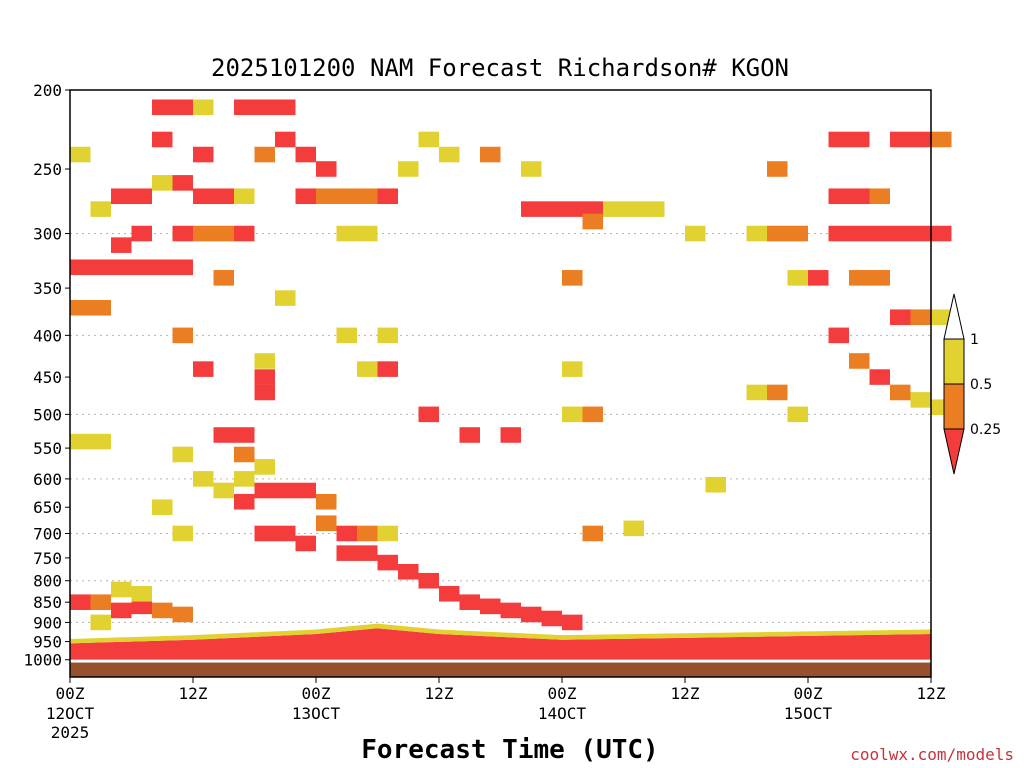 The image size is (1024, 768). I want to click on y-tick-label: 550, so click(47, 448).